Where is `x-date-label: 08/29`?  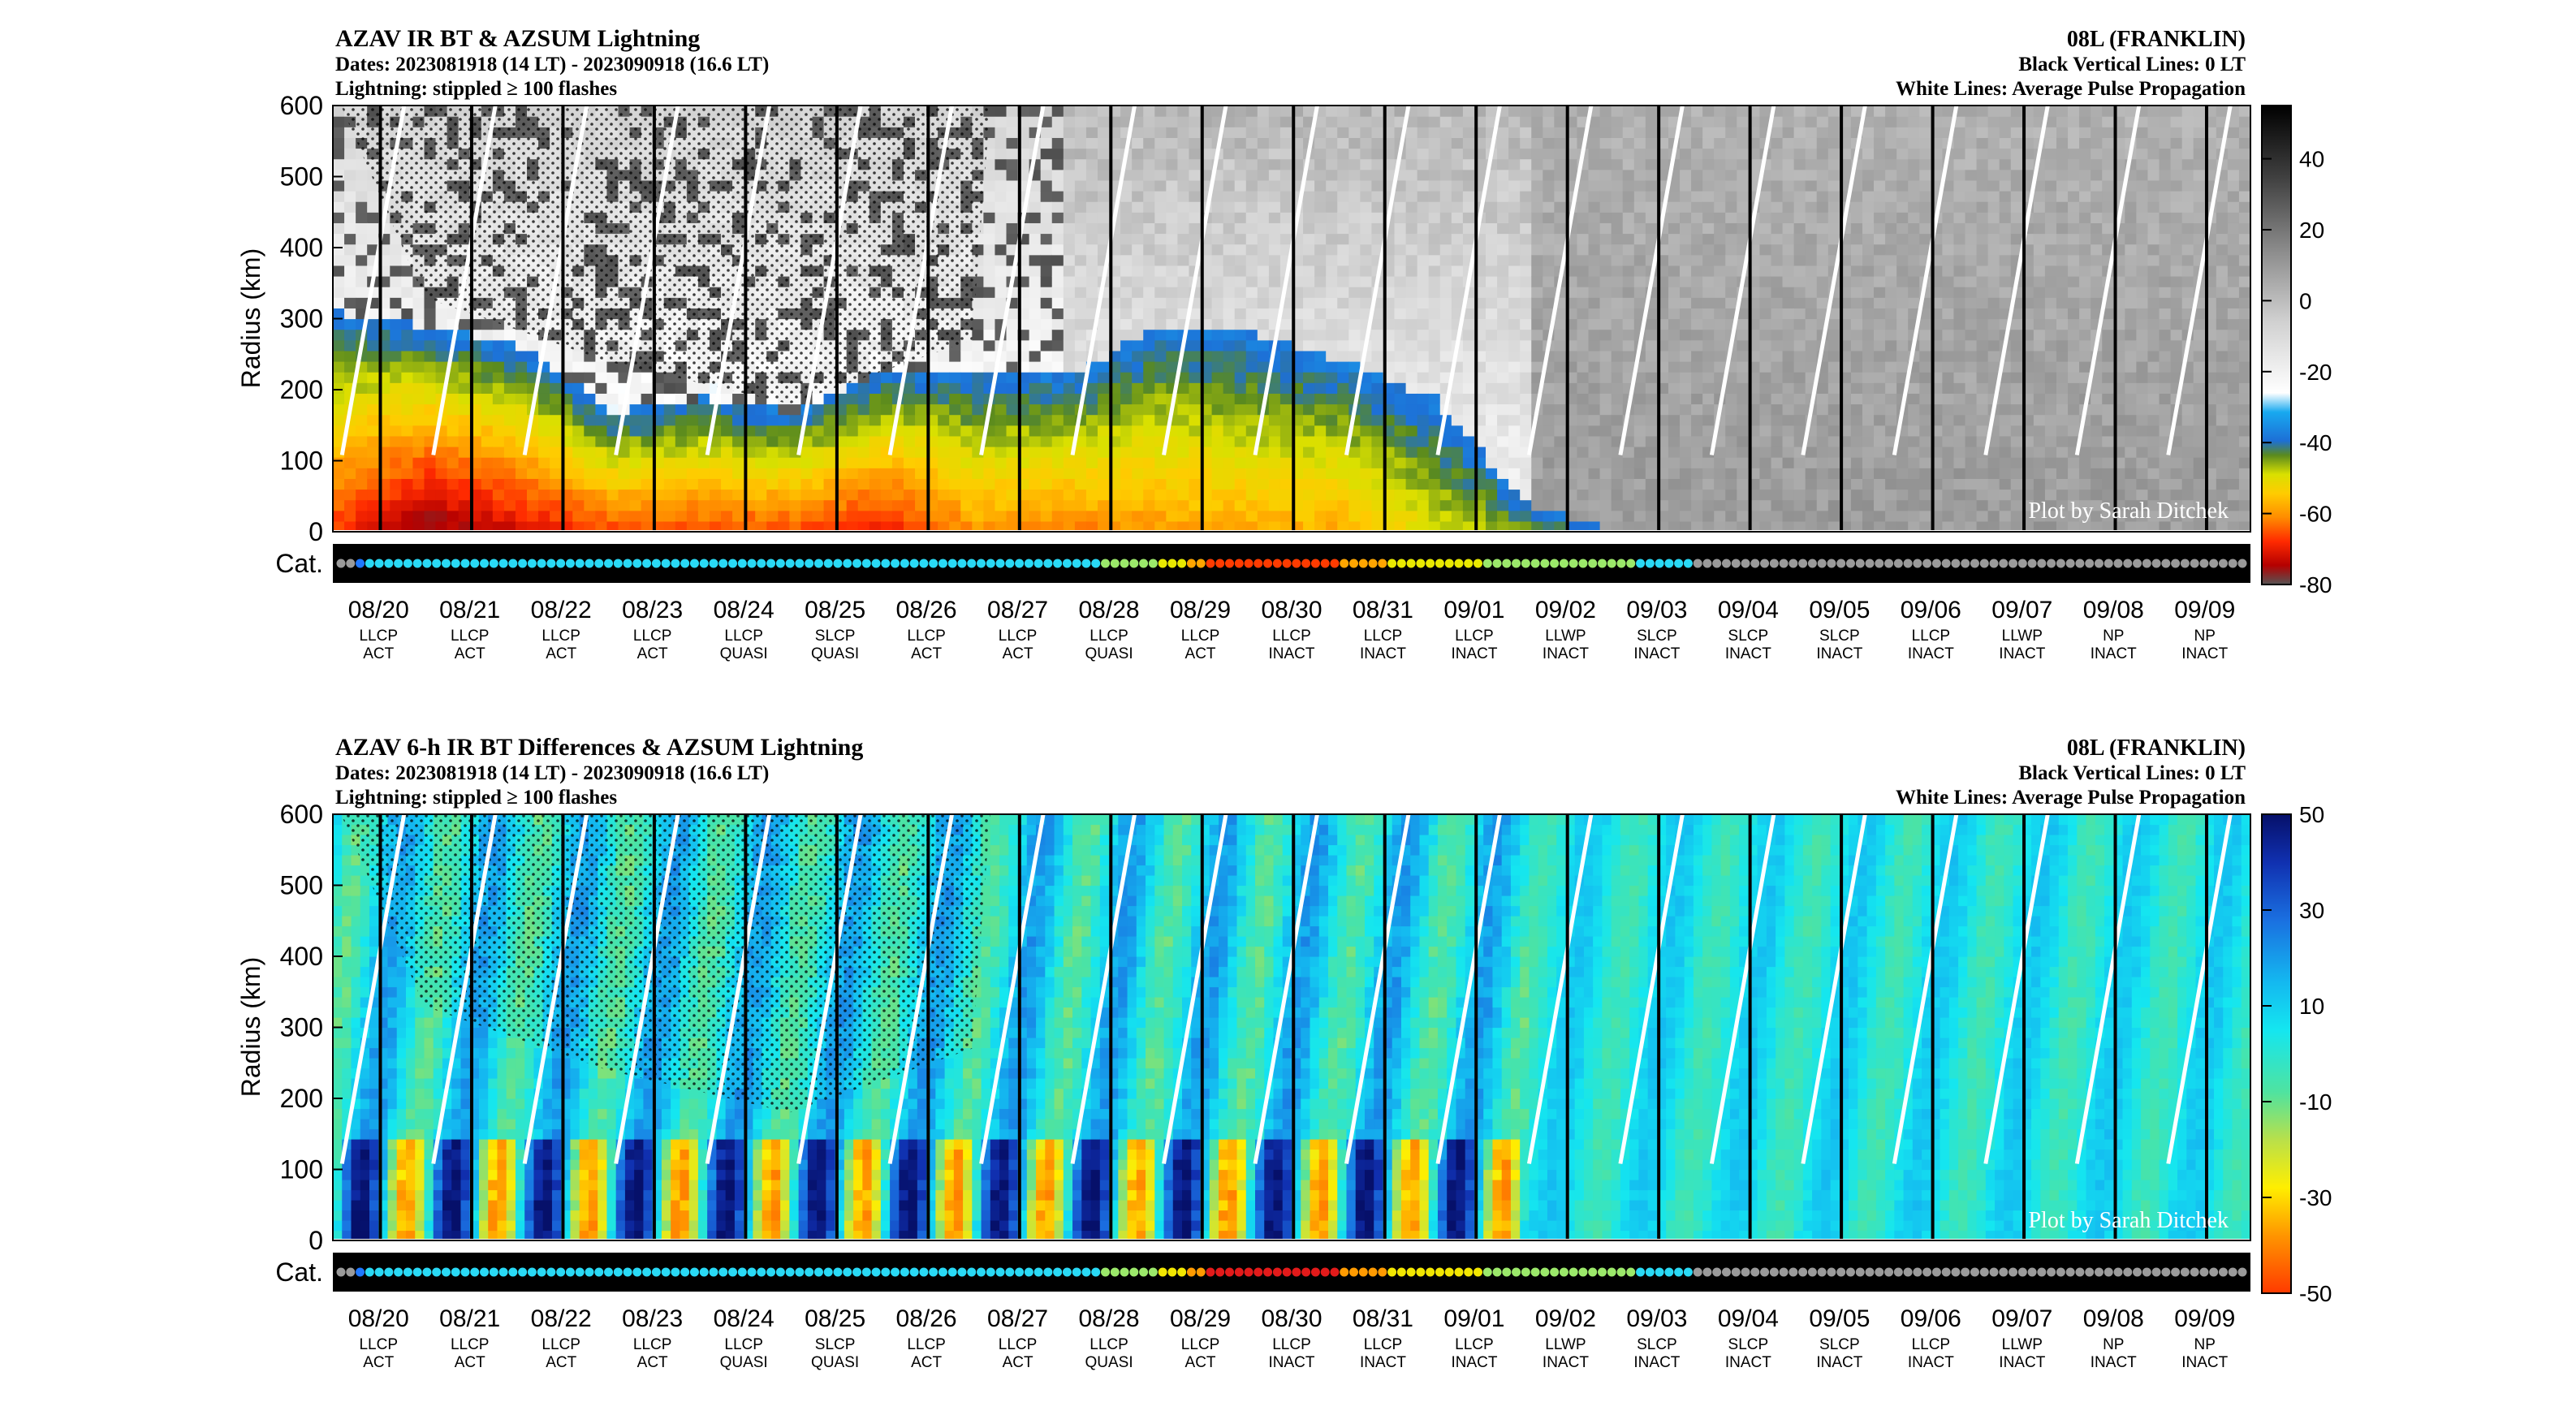
x-date-label: 08/29 is located at coordinates (1200, 610).